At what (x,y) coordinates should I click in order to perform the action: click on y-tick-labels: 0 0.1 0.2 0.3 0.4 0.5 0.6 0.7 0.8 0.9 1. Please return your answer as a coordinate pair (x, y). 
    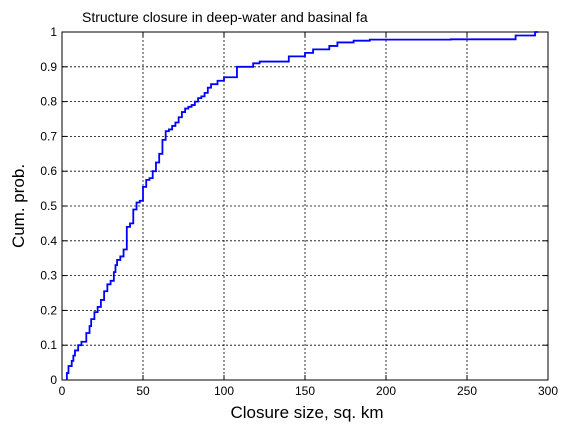
    Looking at the image, I should click on (48, 206).